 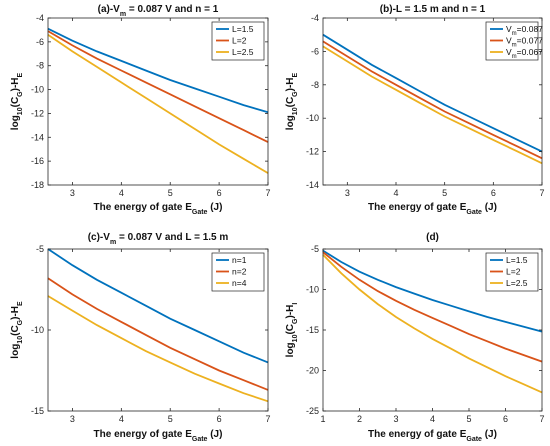 I want to click on legend-entry: n=1, so click(x=239, y=260).